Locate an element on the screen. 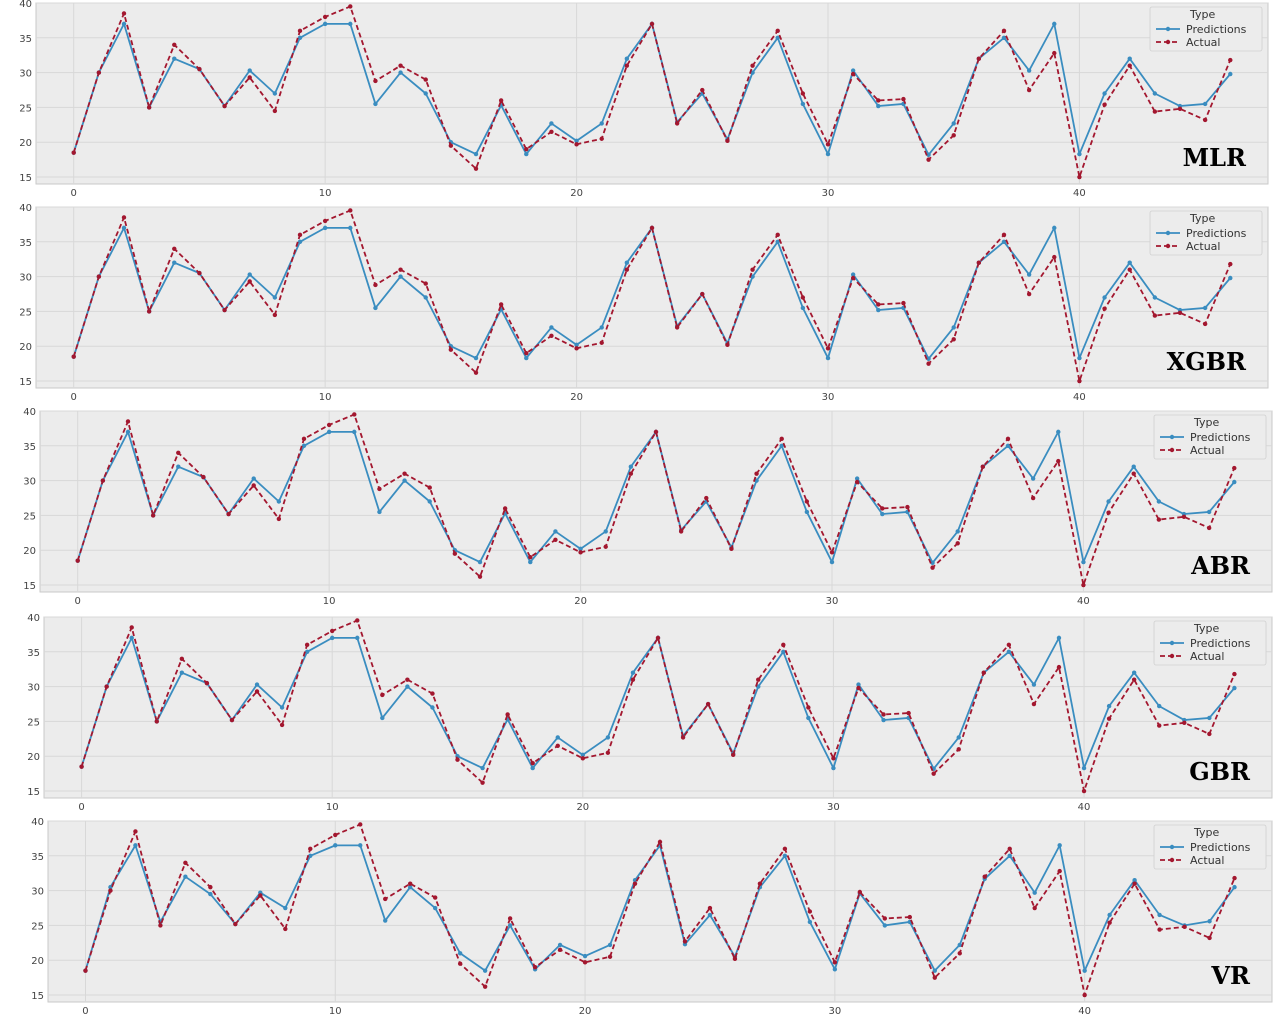  y-tick-label: 15 is located at coordinates (33, 792).